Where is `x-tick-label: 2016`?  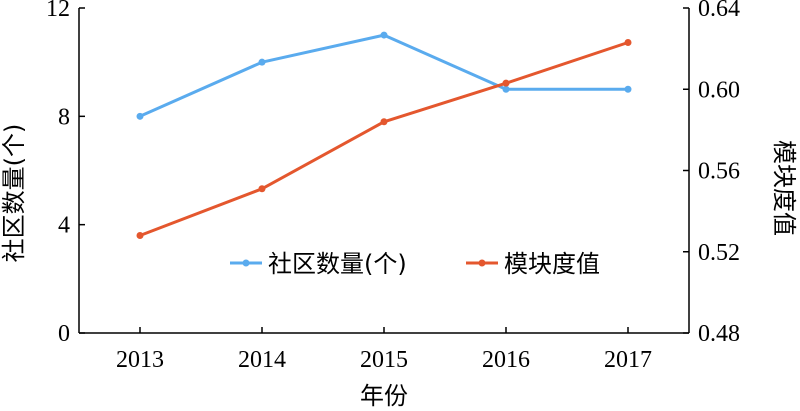
x-tick-label: 2016 is located at coordinates (506, 360).